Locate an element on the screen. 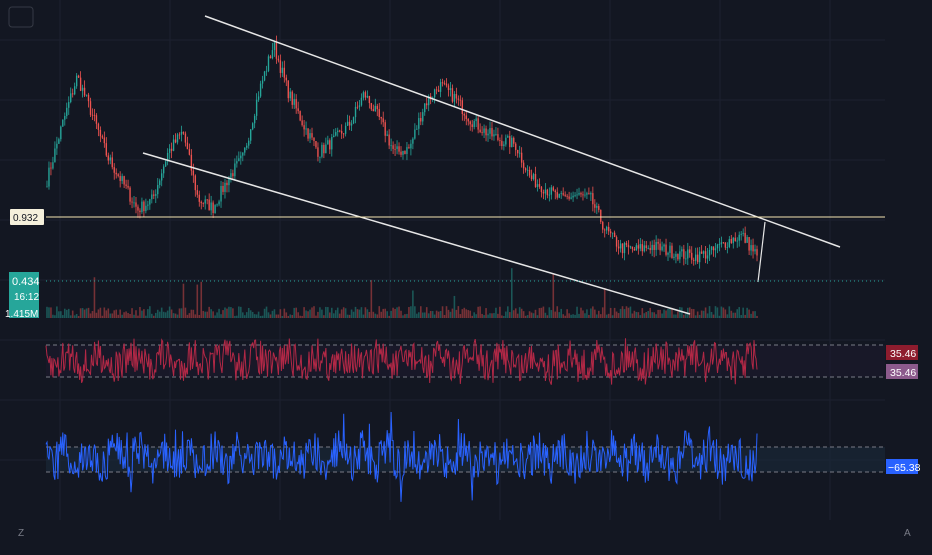 The image size is (932, 555). square-outline-icon is located at coordinates (21, 17).